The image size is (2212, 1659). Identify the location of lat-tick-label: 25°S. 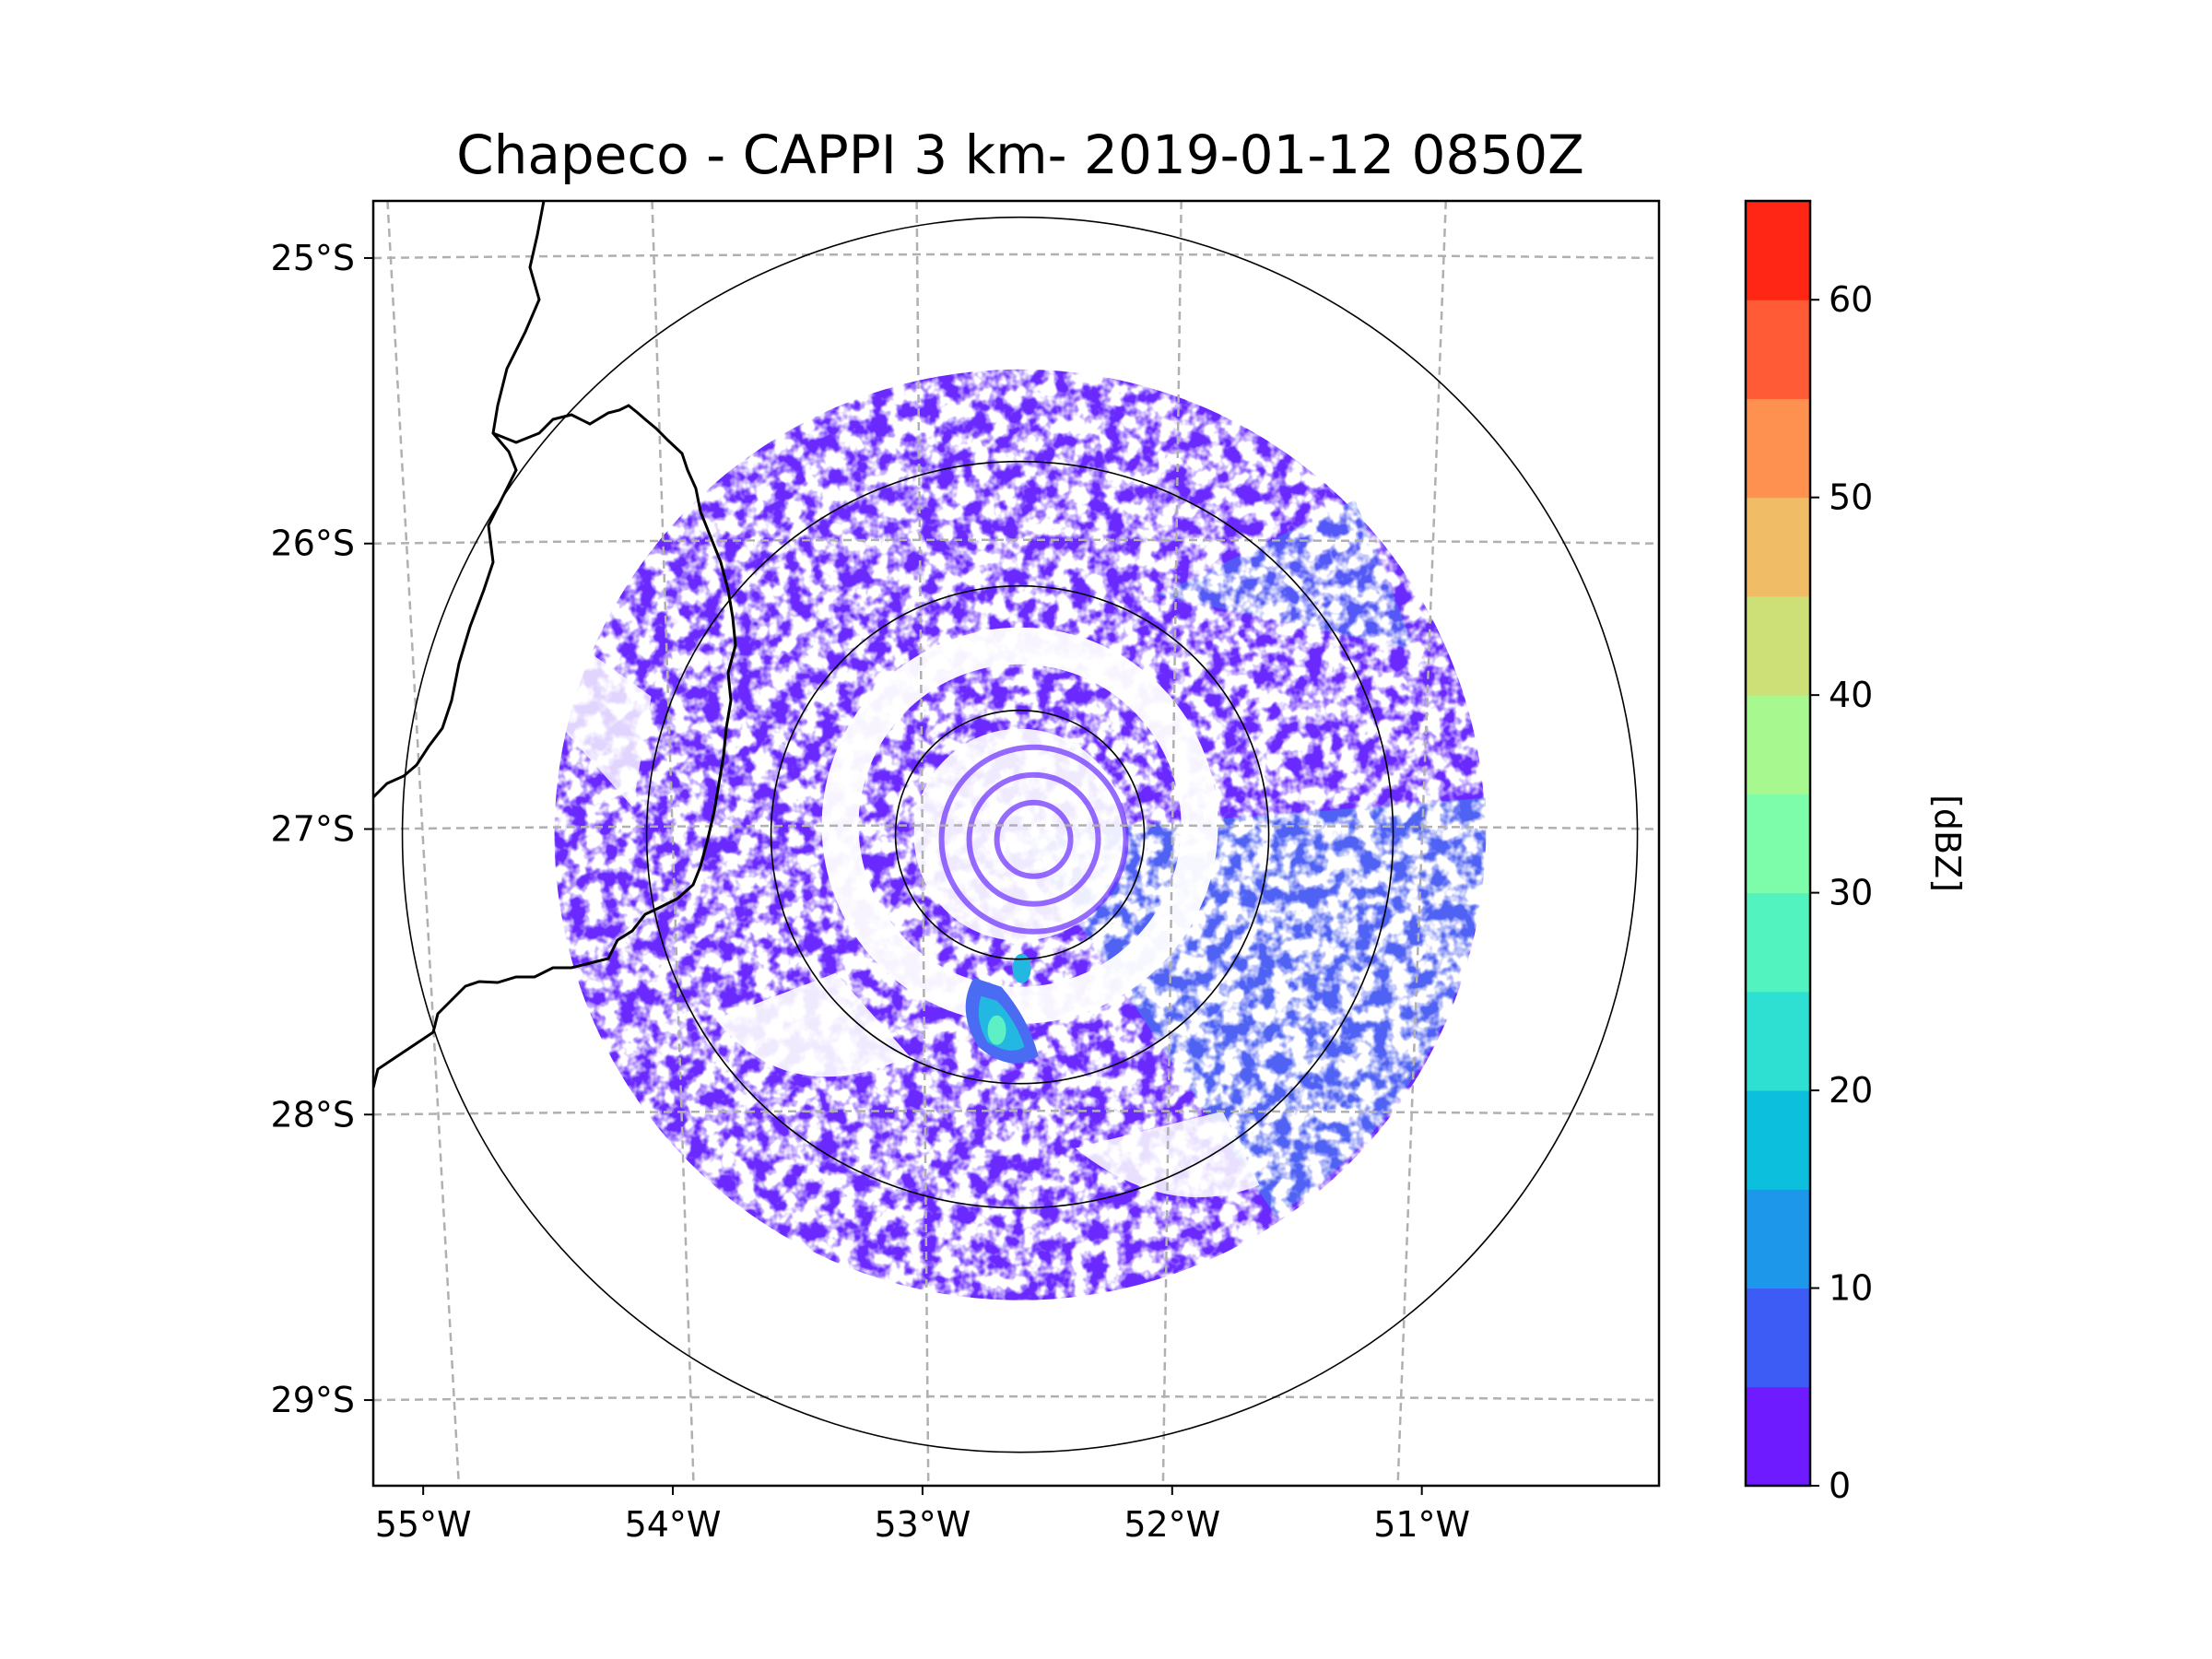
(313, 258).